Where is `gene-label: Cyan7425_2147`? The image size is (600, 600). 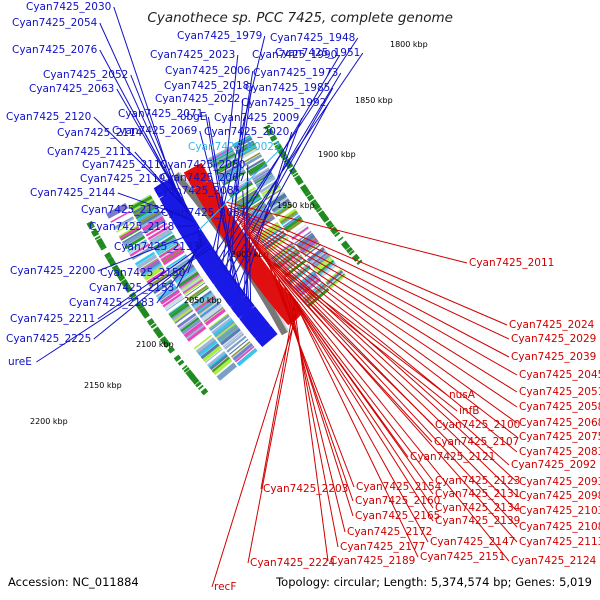
gene-label: Cyan7425_2147 is located at coordinates (472, 542).